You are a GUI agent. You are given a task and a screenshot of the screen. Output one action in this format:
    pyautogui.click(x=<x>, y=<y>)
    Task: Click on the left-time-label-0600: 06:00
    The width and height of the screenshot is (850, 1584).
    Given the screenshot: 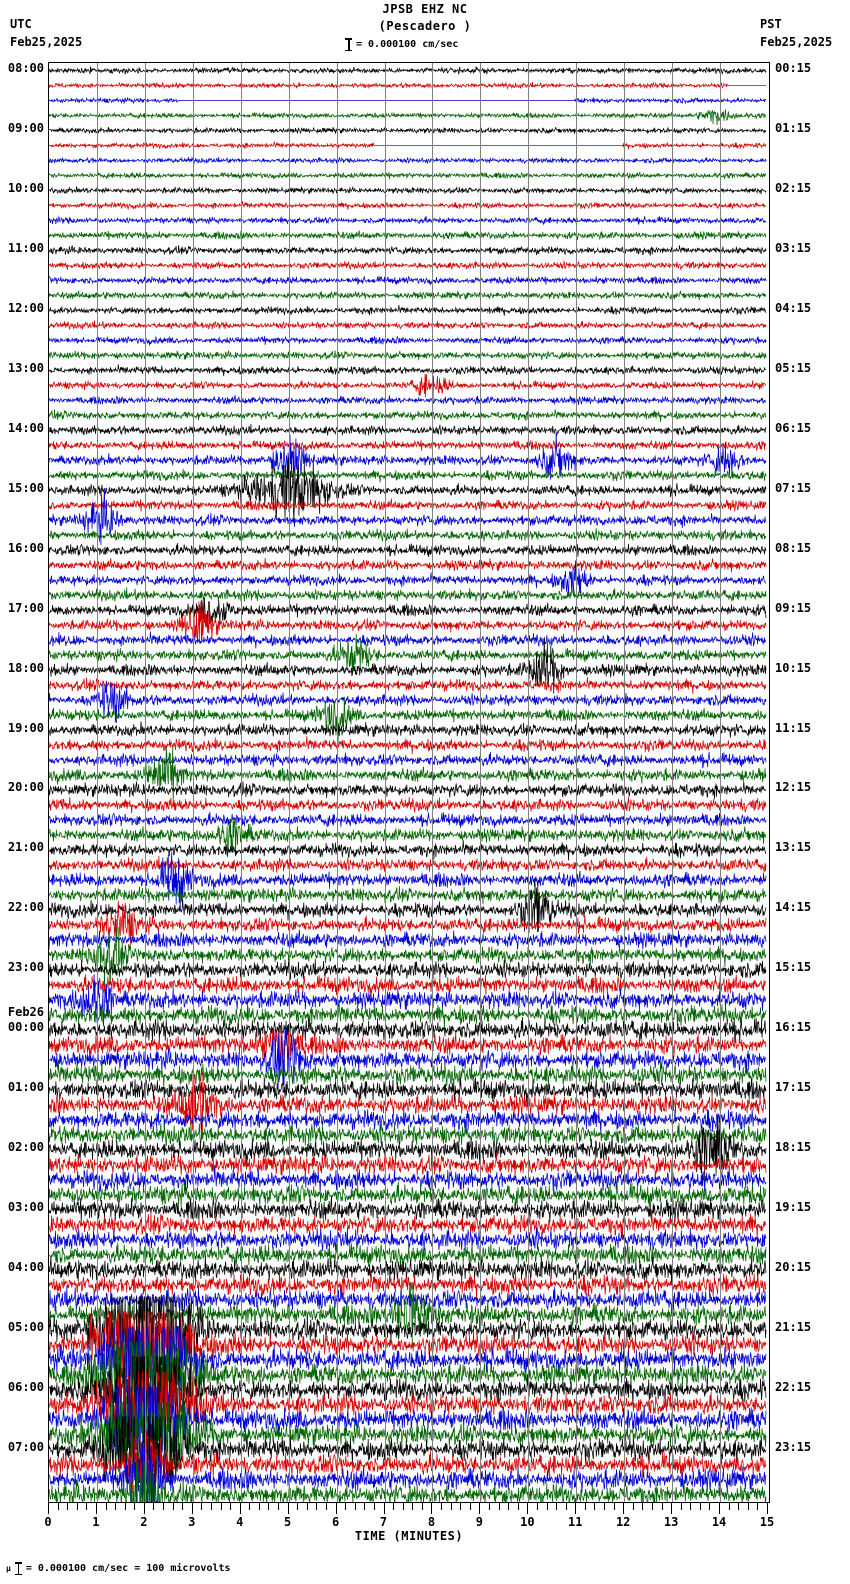 What is the action you would take?
    pyautogui.click(x=25, y=1386)
    